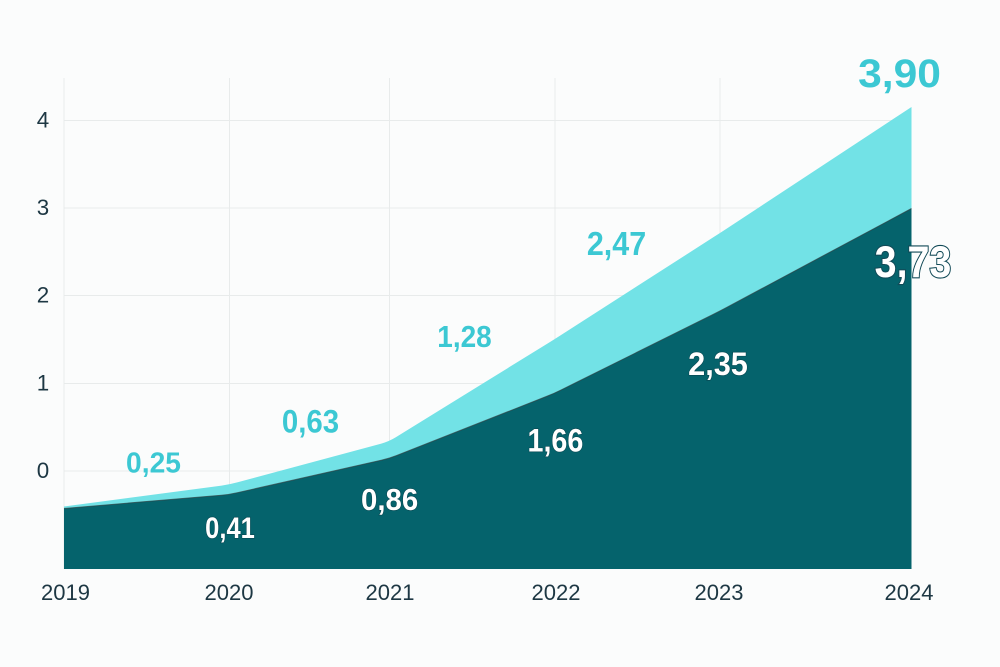 The image size is (1000, 667). What do you see at coordinates (65, 592) in the screenshot?
I see `svg-text: 2019` at bounding box center [65, 592].